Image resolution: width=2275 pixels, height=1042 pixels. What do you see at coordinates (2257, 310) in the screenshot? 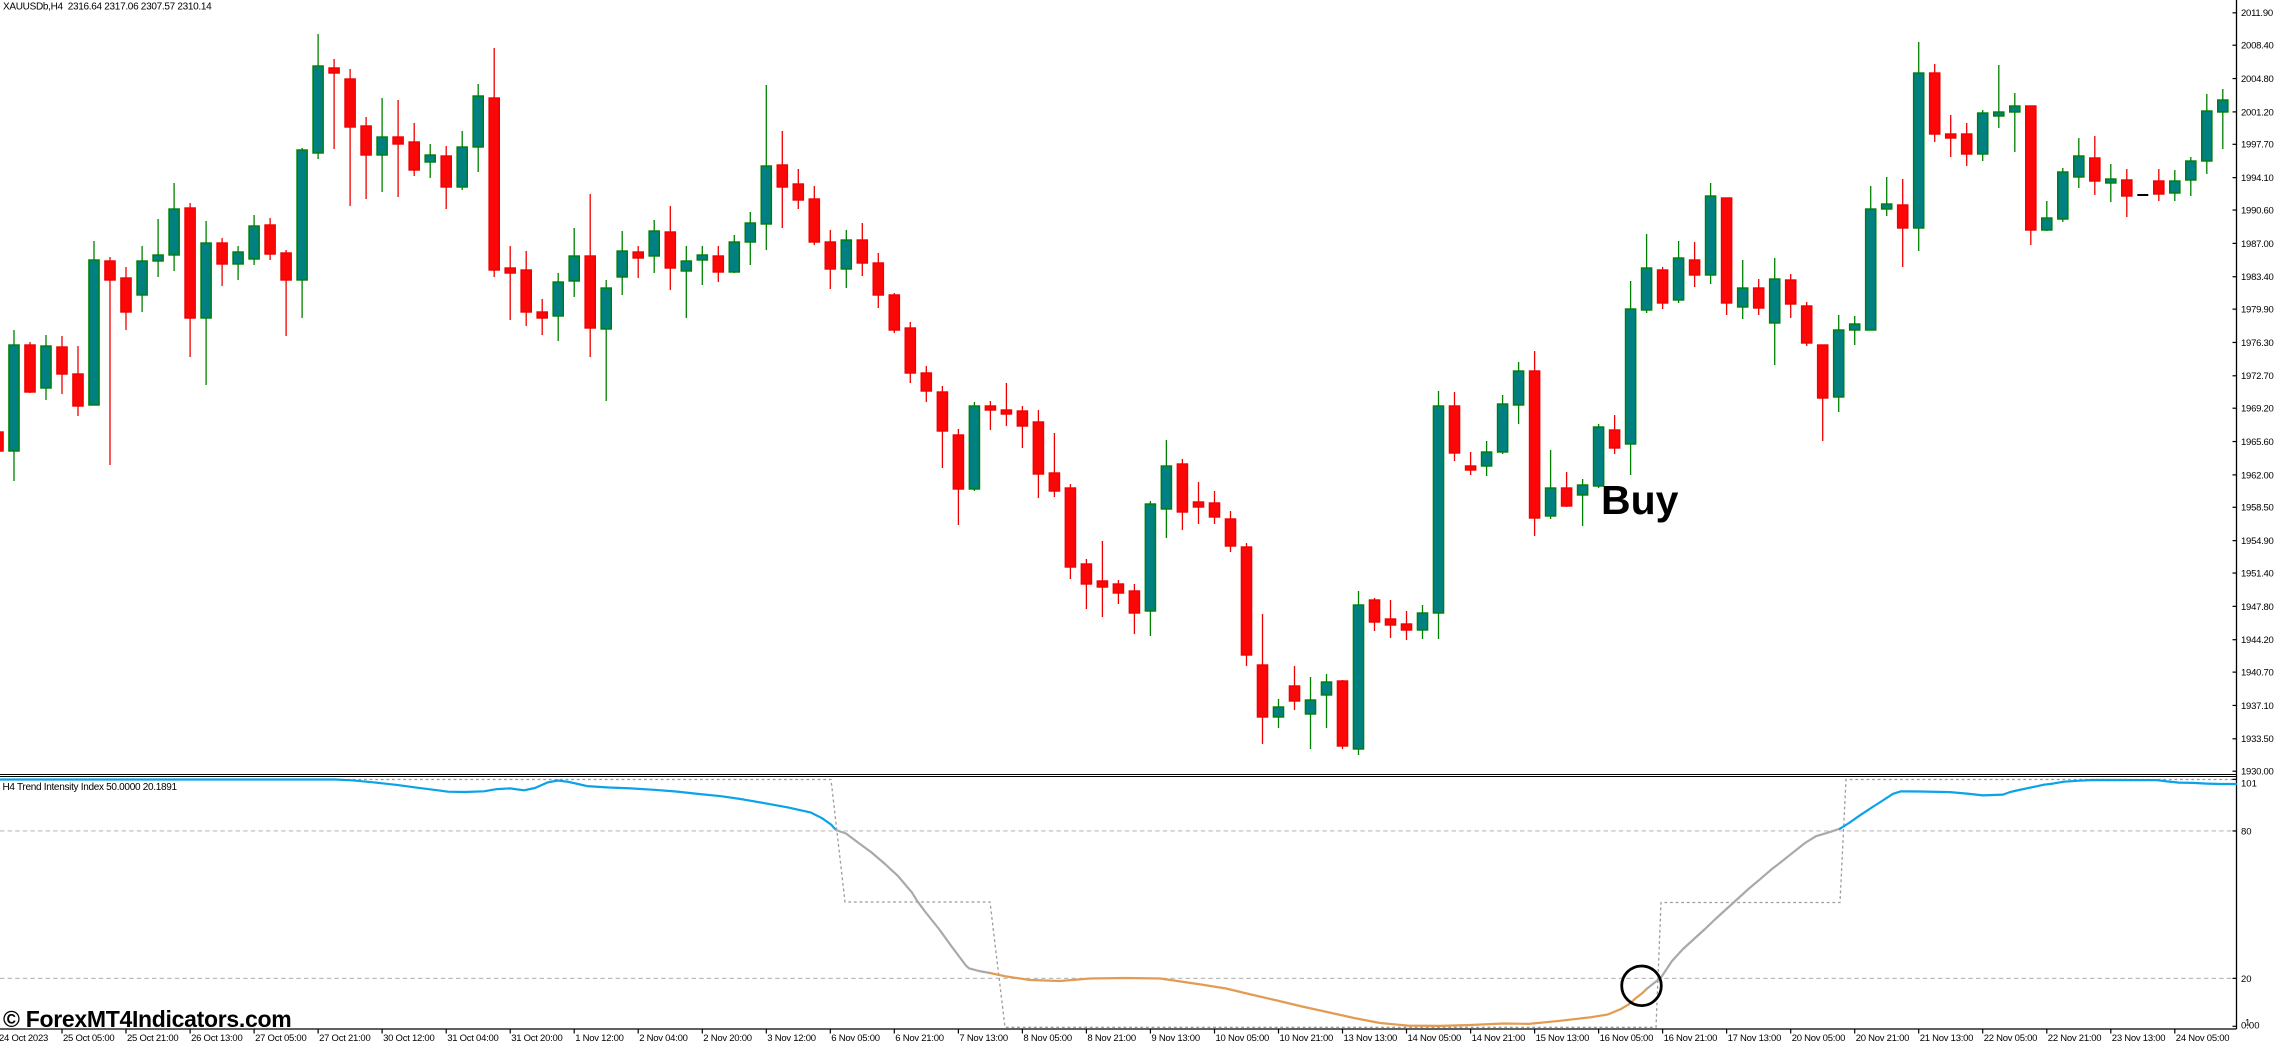
I see `svg-text: 1979.90` at bounding box center [2257, 310].